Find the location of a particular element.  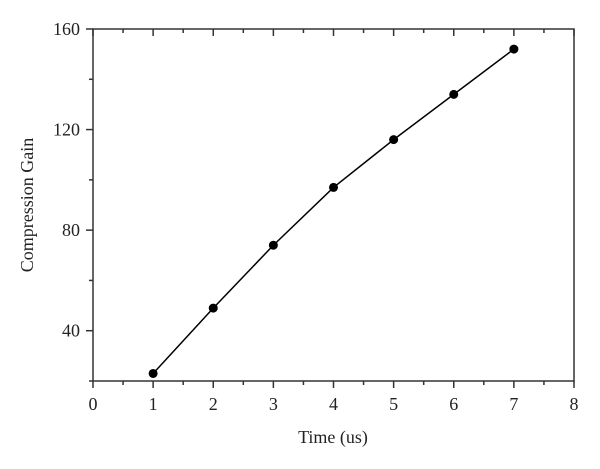

x-tick-label: 3 is located at coordinates (273, 404).